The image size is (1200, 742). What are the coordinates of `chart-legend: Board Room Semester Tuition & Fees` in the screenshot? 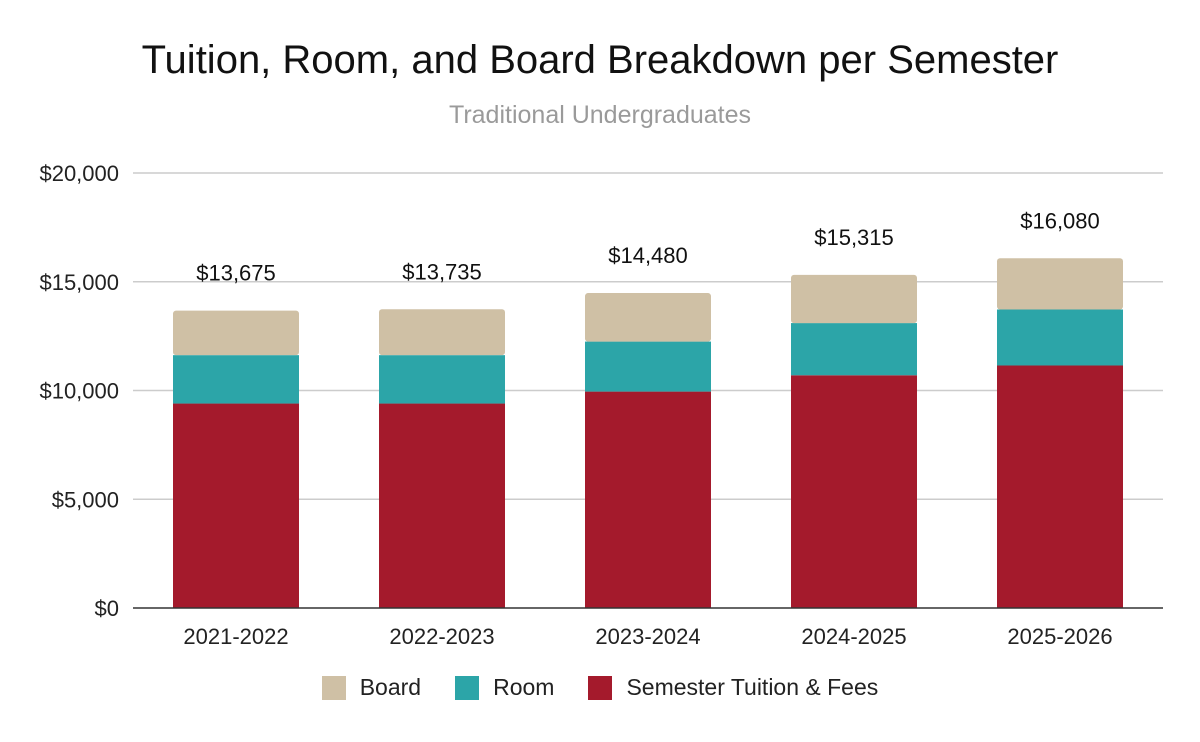 It's located at (600, 687).